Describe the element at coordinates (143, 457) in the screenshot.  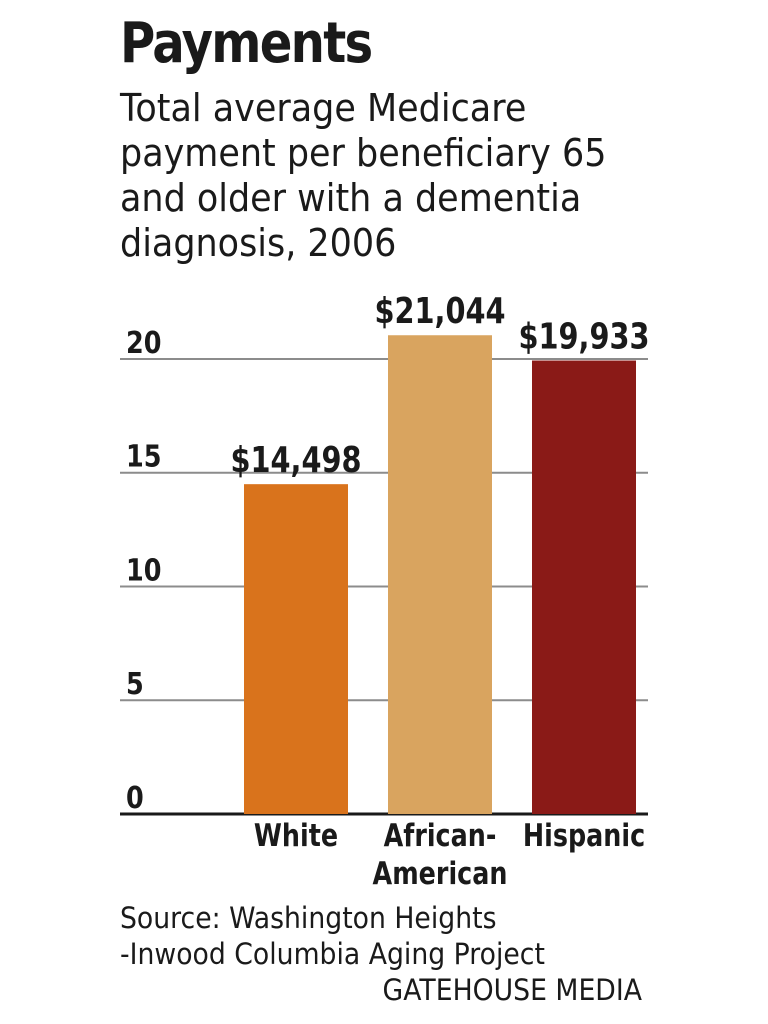
I see `y-tick-label-15: 15` at that location.